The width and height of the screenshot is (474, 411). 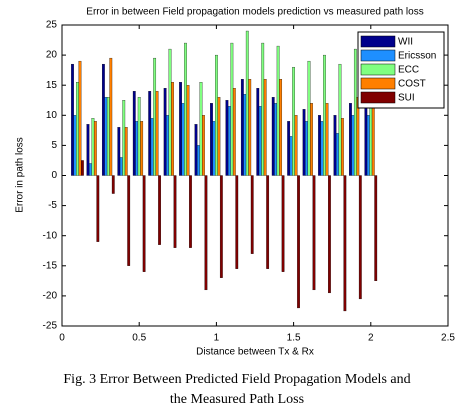 I want to click on y-tick-label: 10, so click(x=52, y=115).